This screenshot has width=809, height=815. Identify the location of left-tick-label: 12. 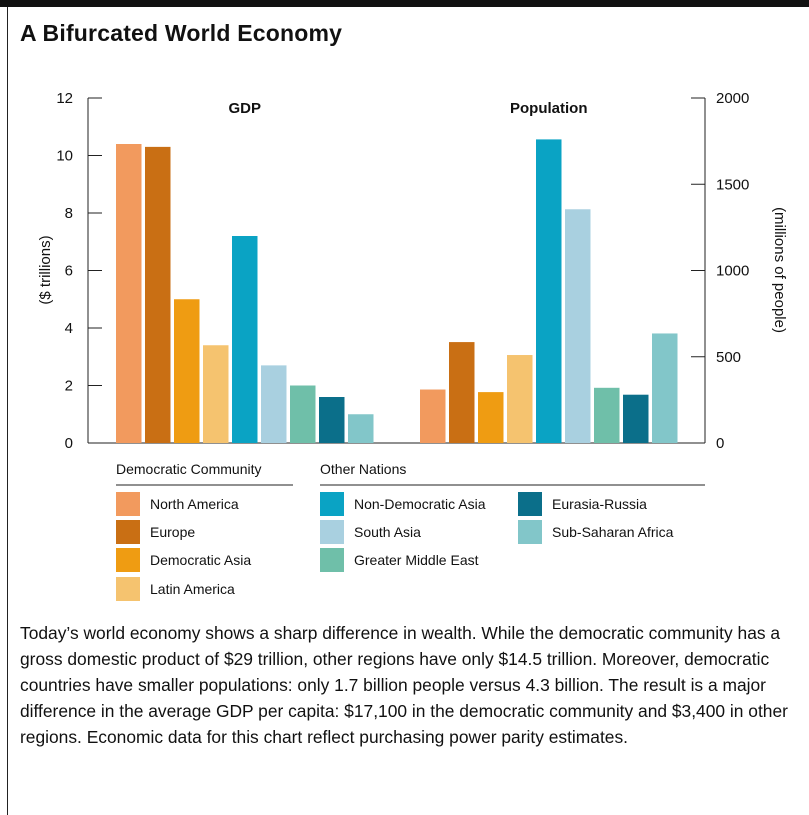
(64, 98).